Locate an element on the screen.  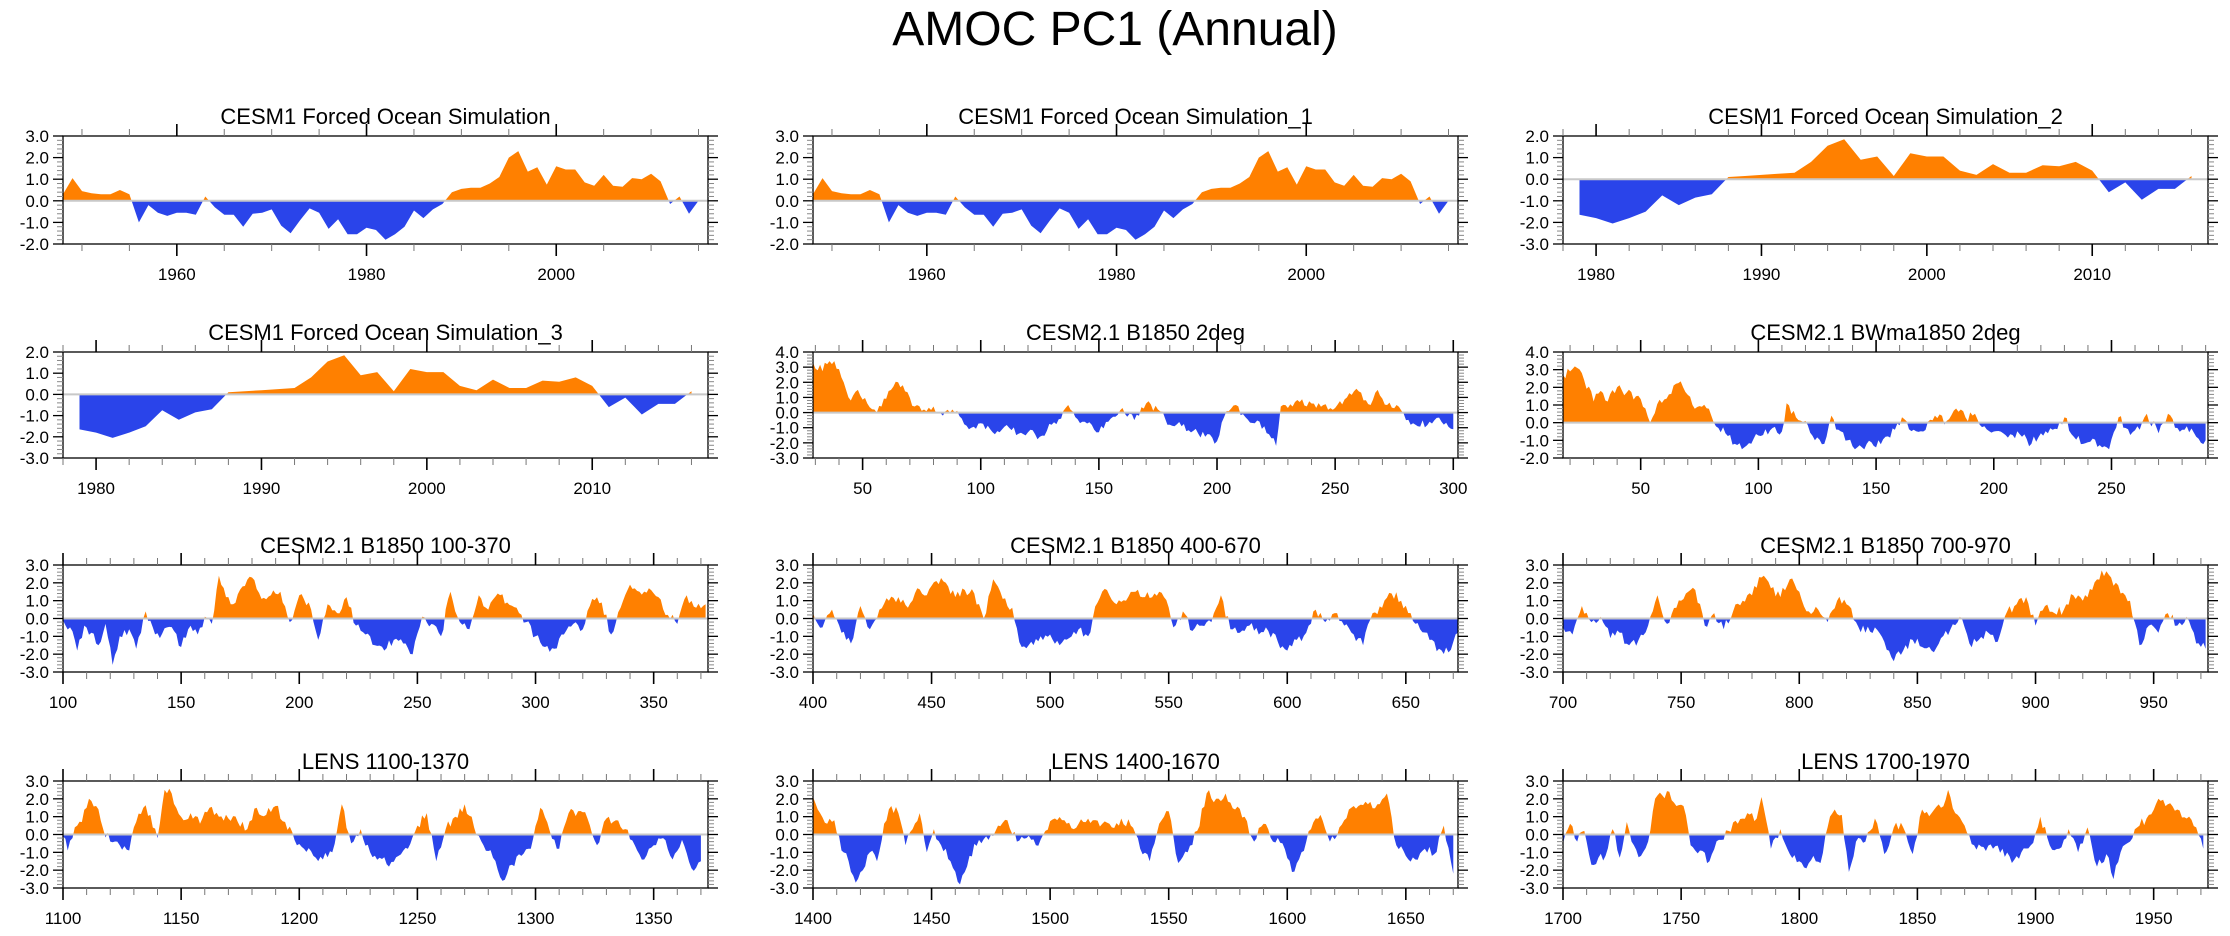
x-tick-label: 200 is located at coordinates (299, 702).